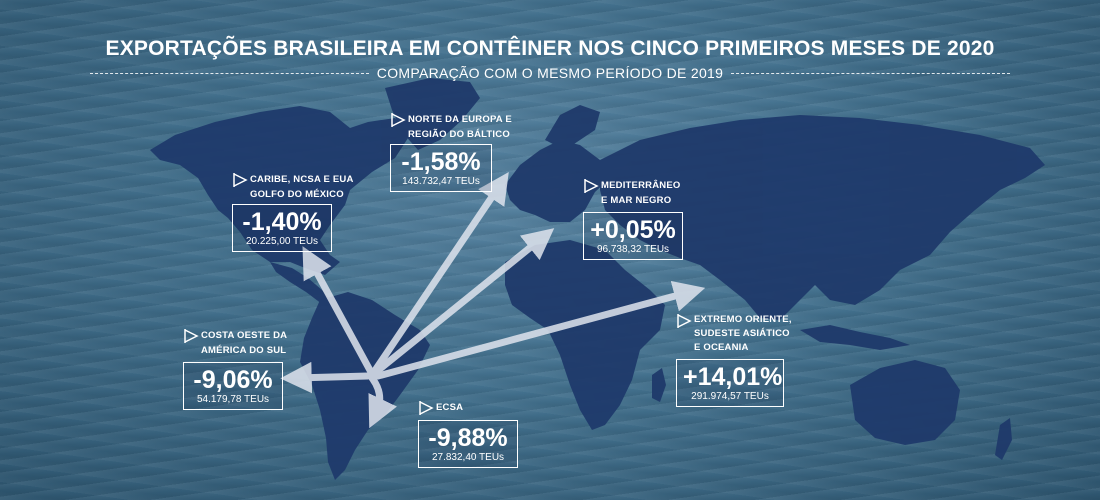 The width and height of the screenshot is (1100, 500). Describe the element at coordinates (1003, 439) in the screenshot. I see `new-zealand-landmass` at that location.